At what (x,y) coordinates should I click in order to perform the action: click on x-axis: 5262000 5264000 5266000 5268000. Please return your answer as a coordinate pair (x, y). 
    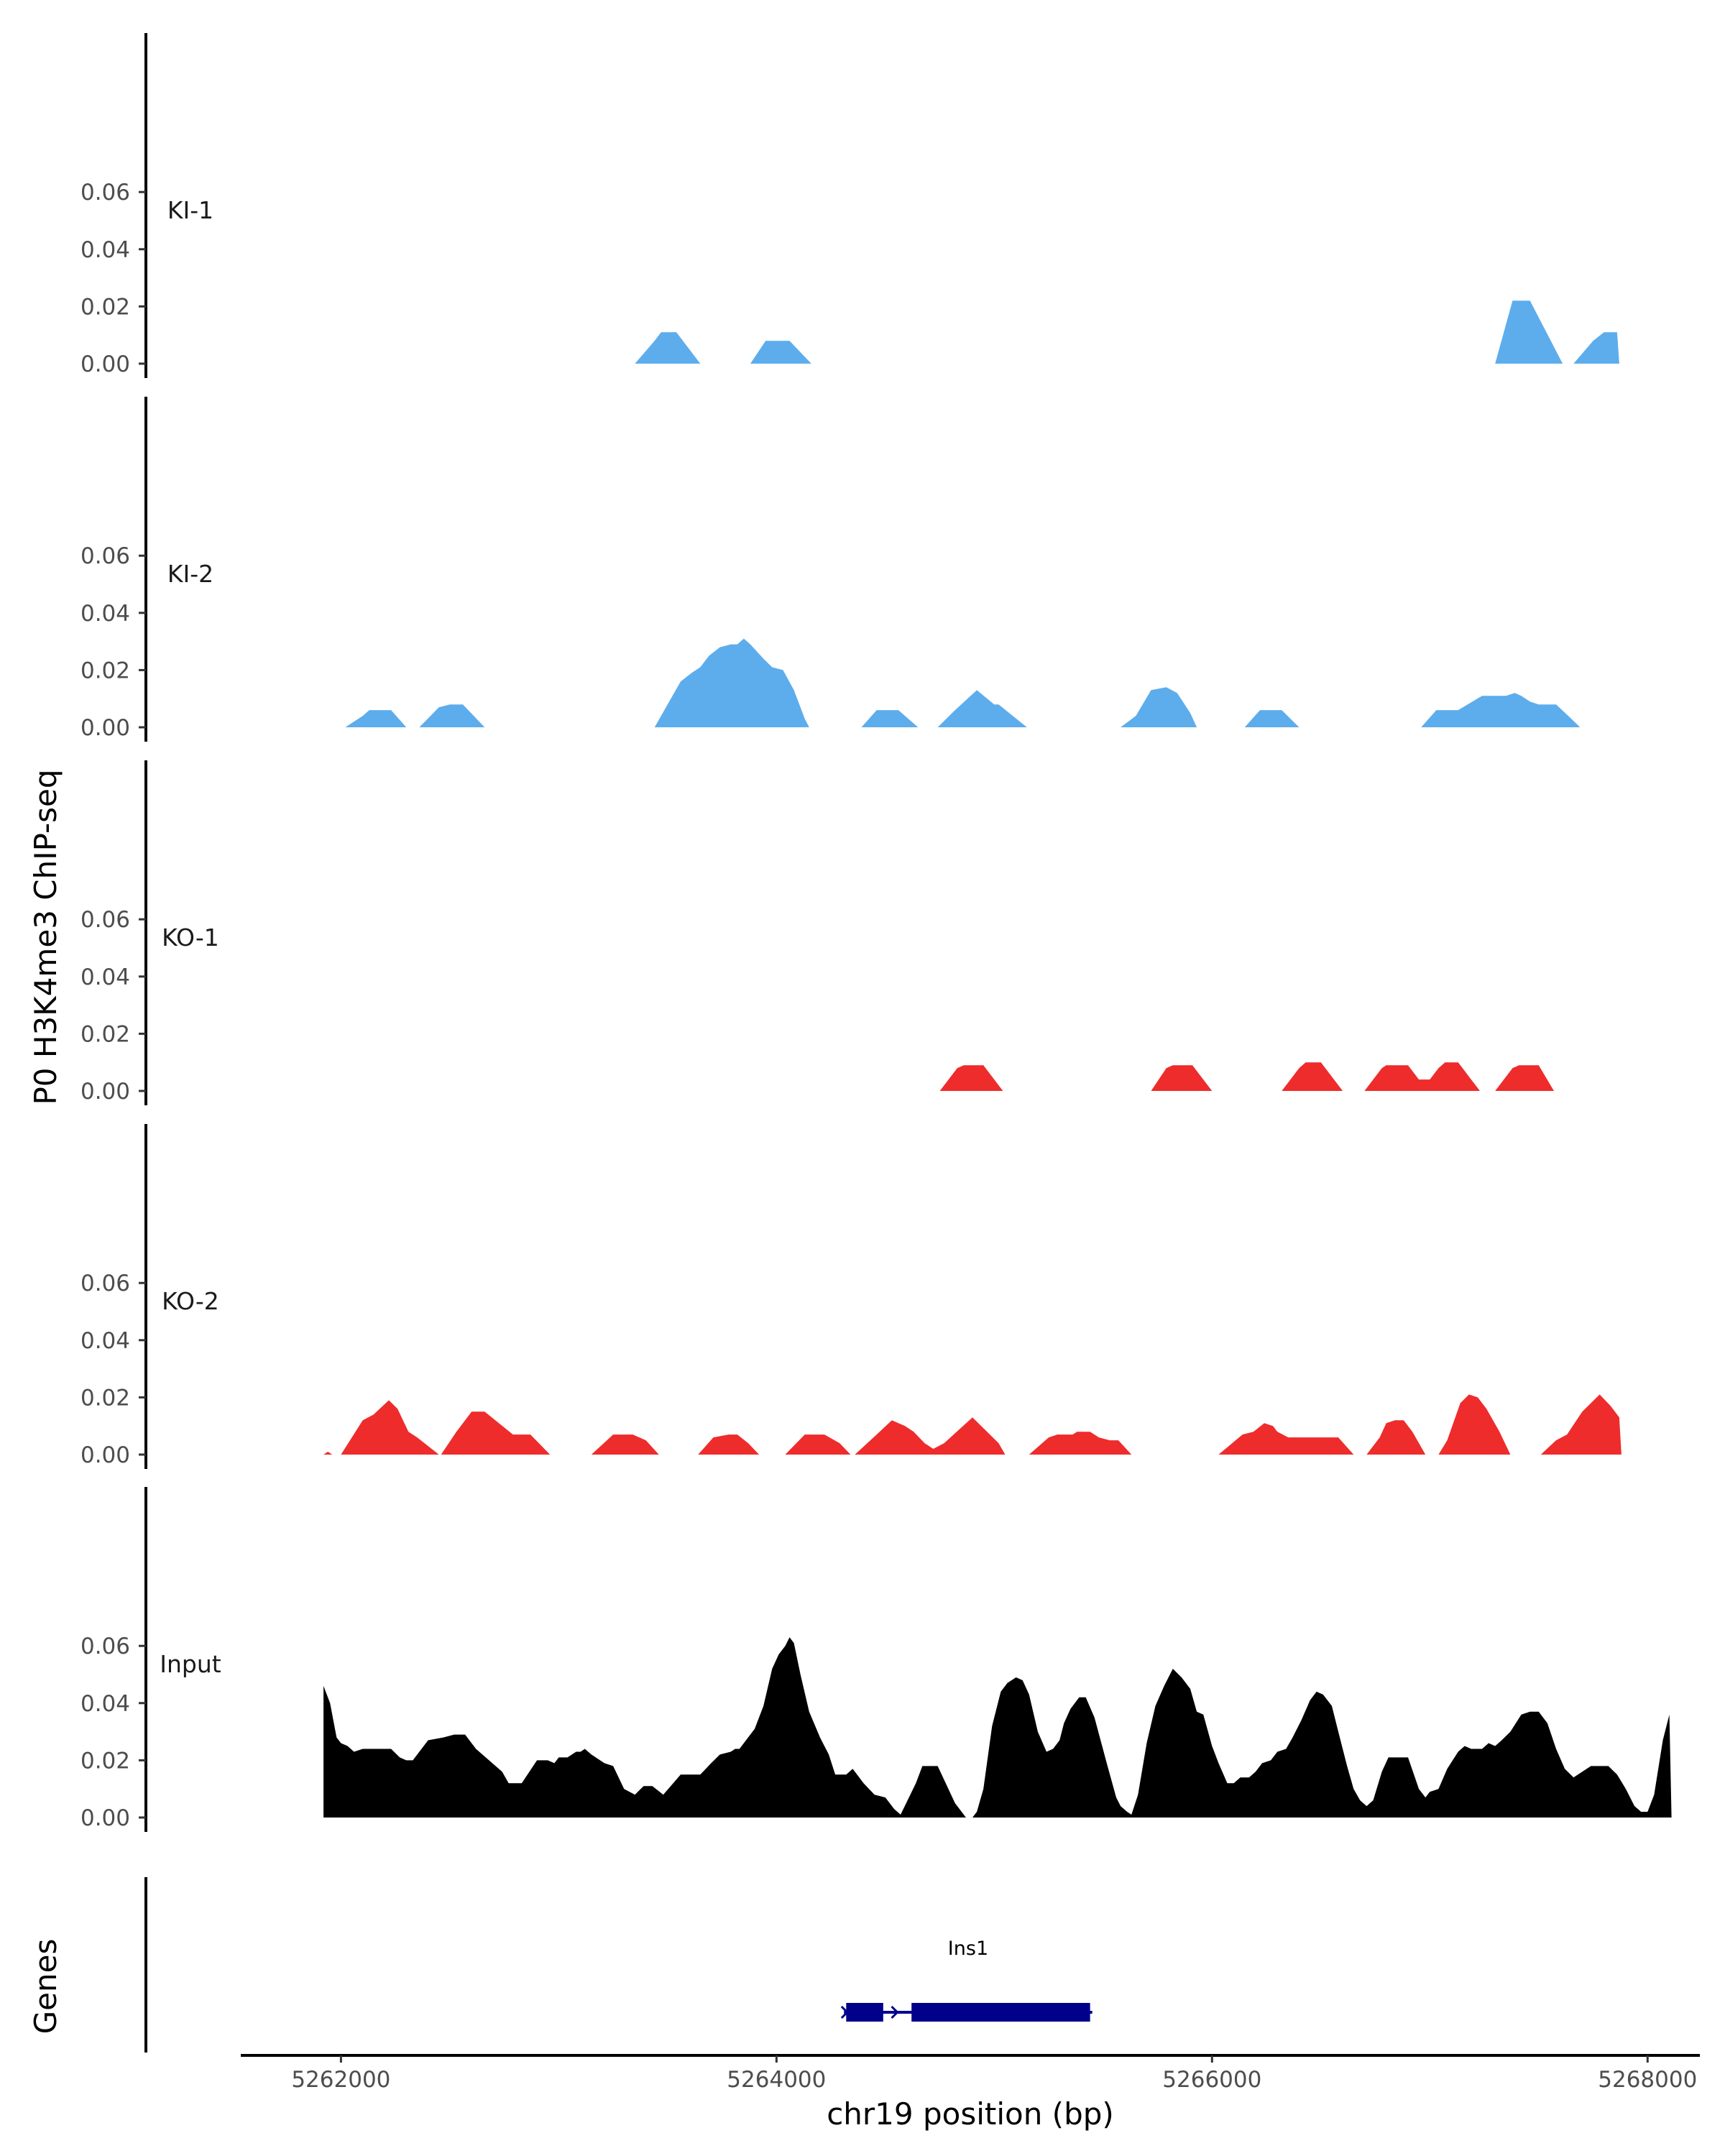
    Looking at the image, I should click on (970, 2073).